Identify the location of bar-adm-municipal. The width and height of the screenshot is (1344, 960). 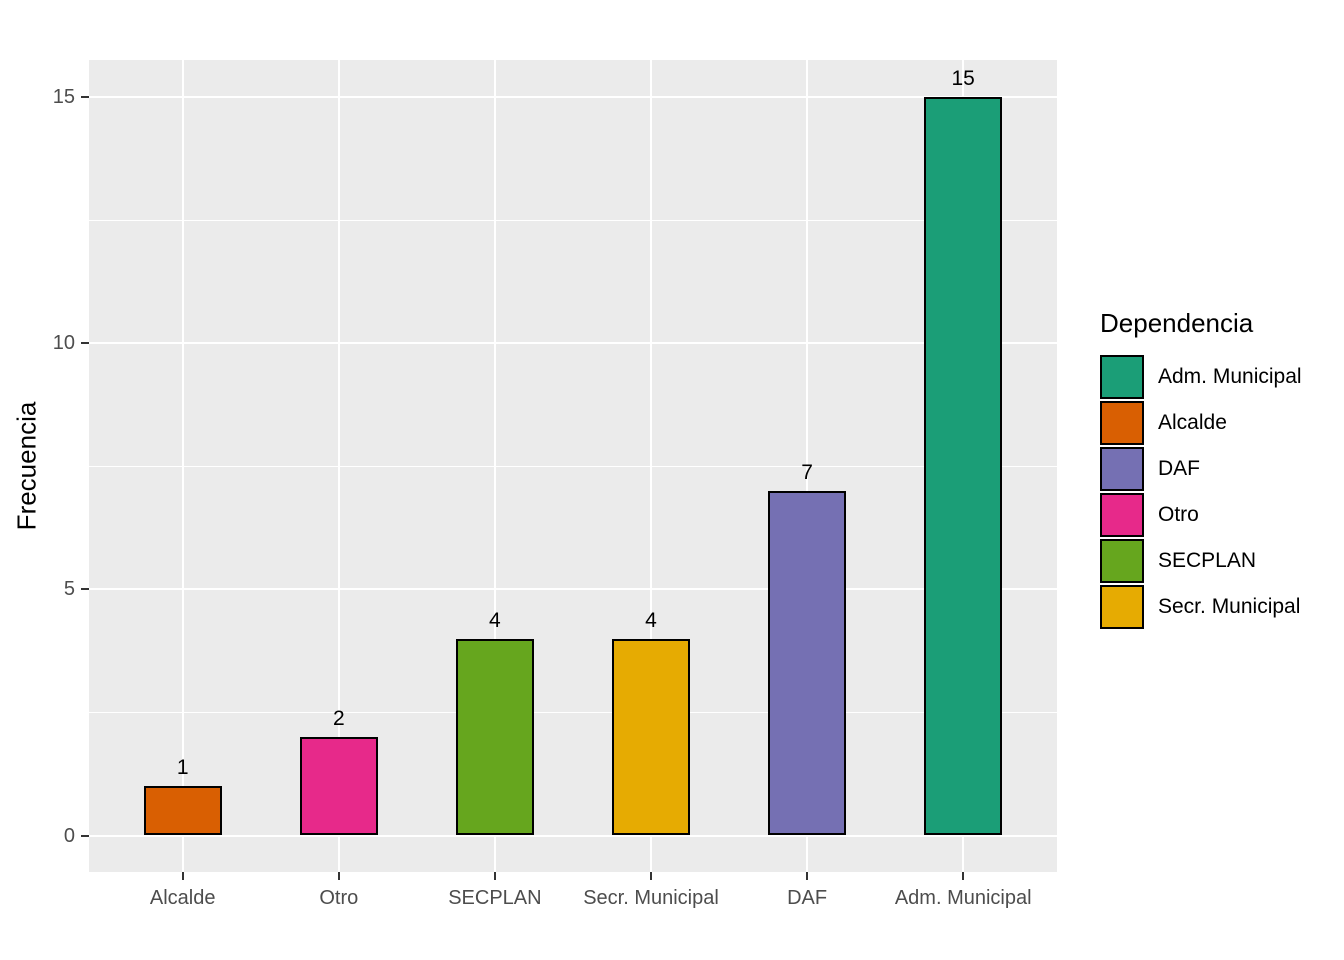
(963, 466).